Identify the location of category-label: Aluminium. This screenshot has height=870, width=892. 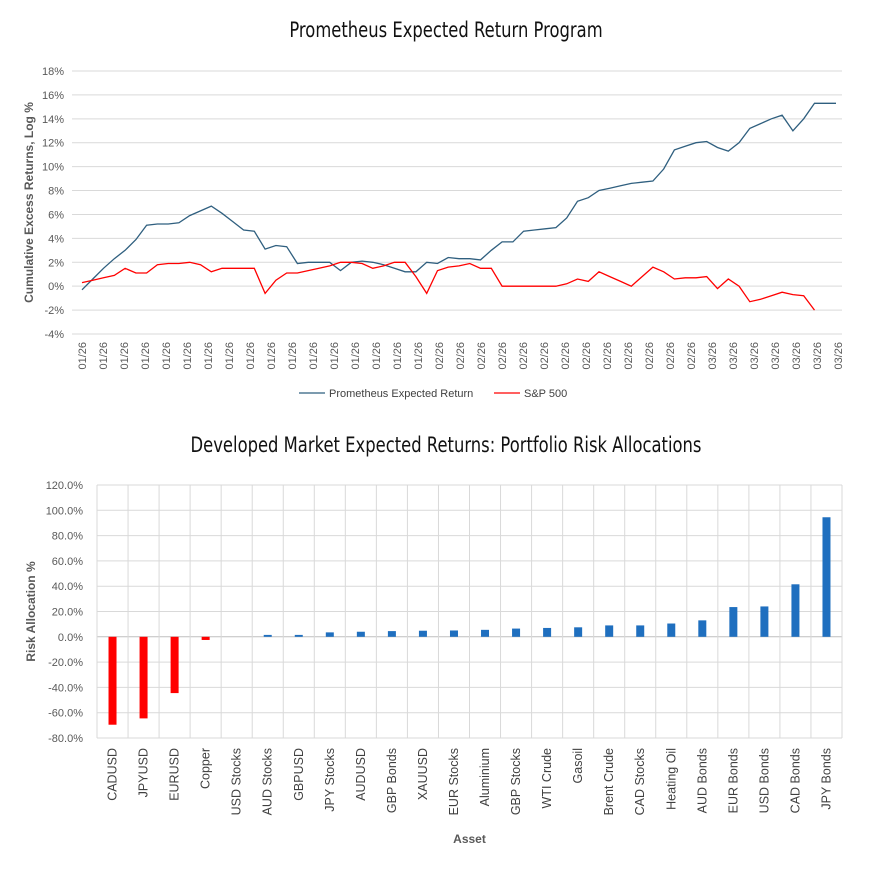
(485, 777).